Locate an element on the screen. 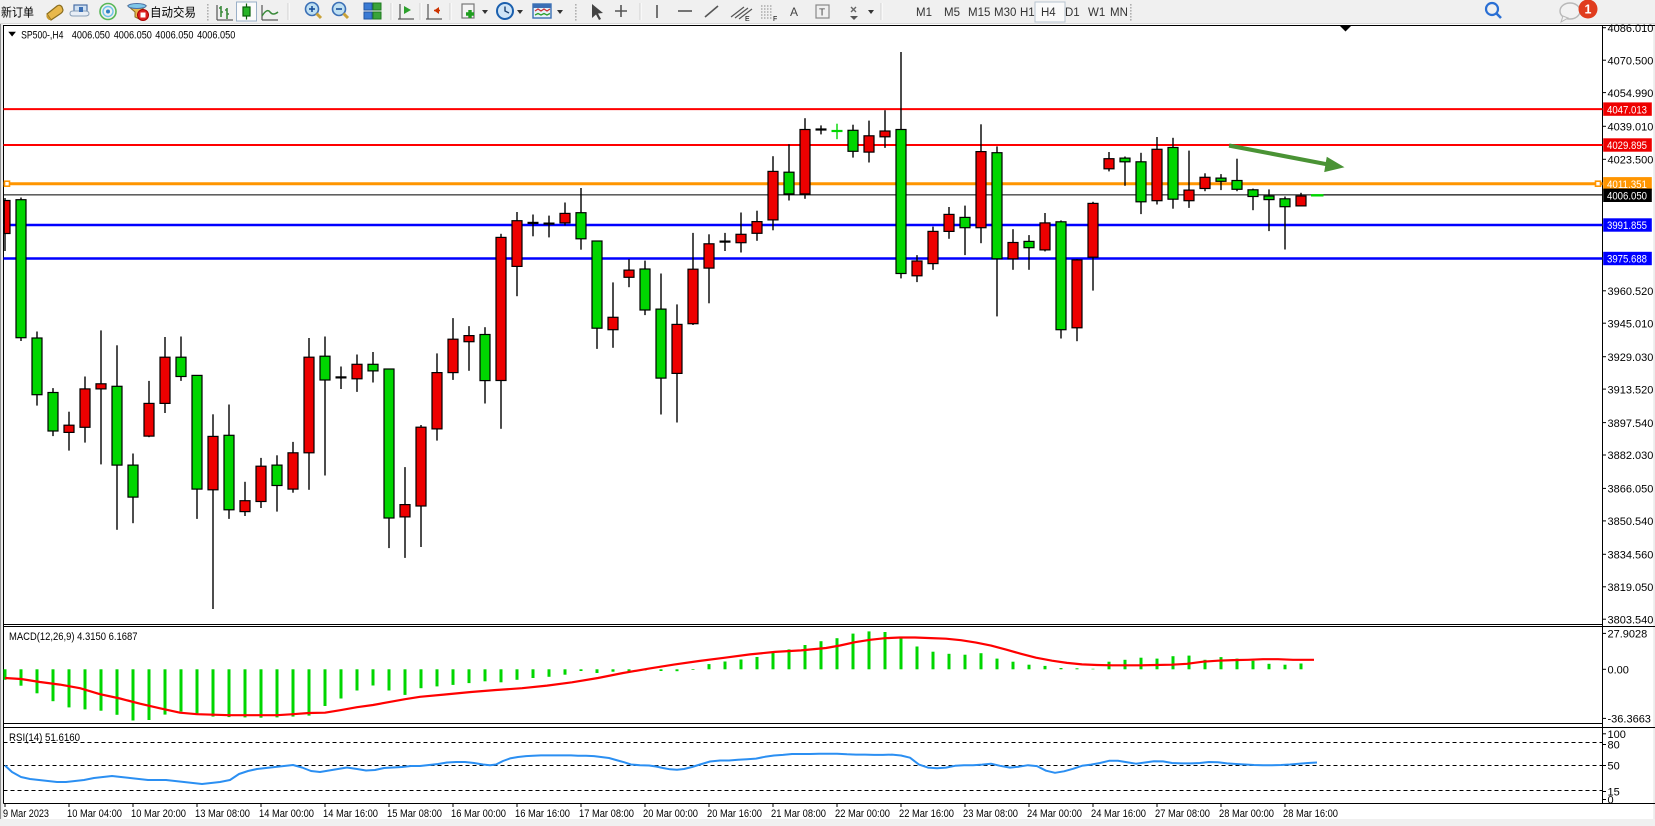 This screenshot has width=1655, height=826. svg-text: 14 Mar 16:00 is located at coordinates (350, 814).